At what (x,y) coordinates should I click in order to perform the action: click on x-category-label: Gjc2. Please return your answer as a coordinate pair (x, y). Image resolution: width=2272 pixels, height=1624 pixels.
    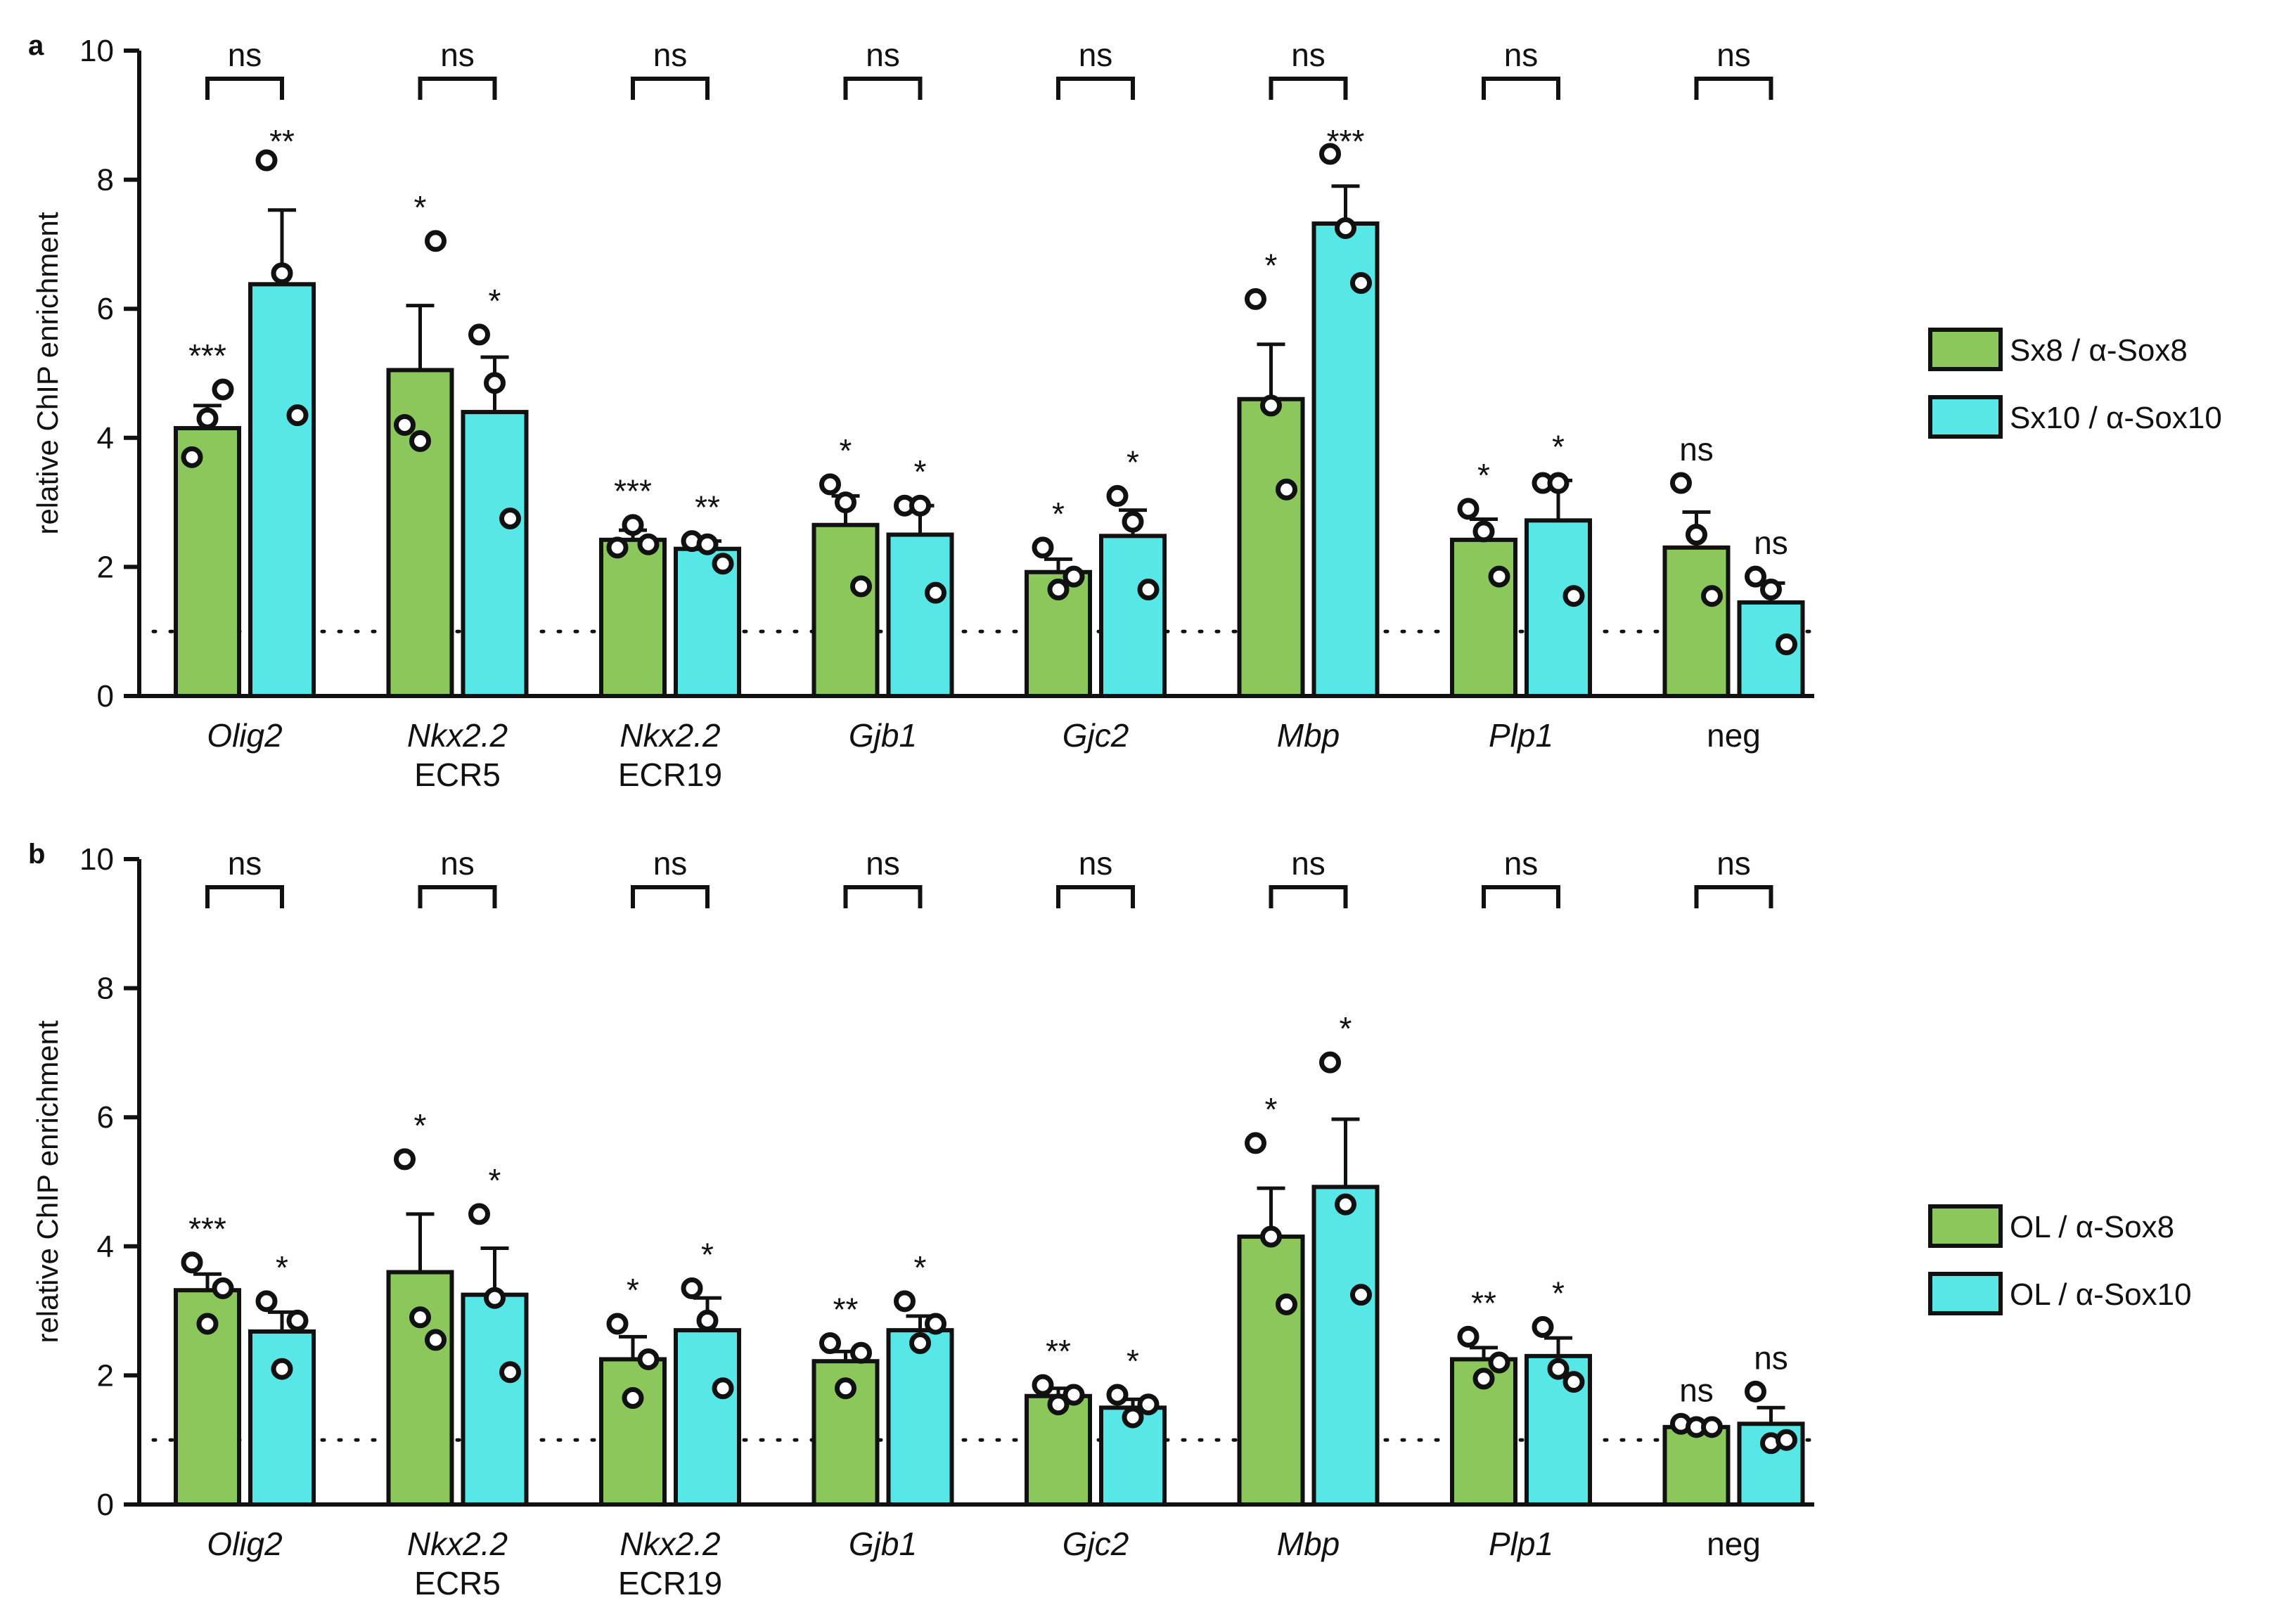
    Looking at the image, I should click on (1096, 735).